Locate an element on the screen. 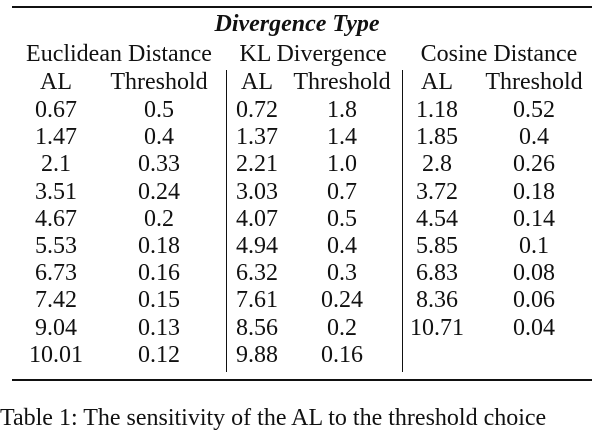 This screenshot has height=432, width=594. table-cell: 0.12 is located at coordinates (159, 354).